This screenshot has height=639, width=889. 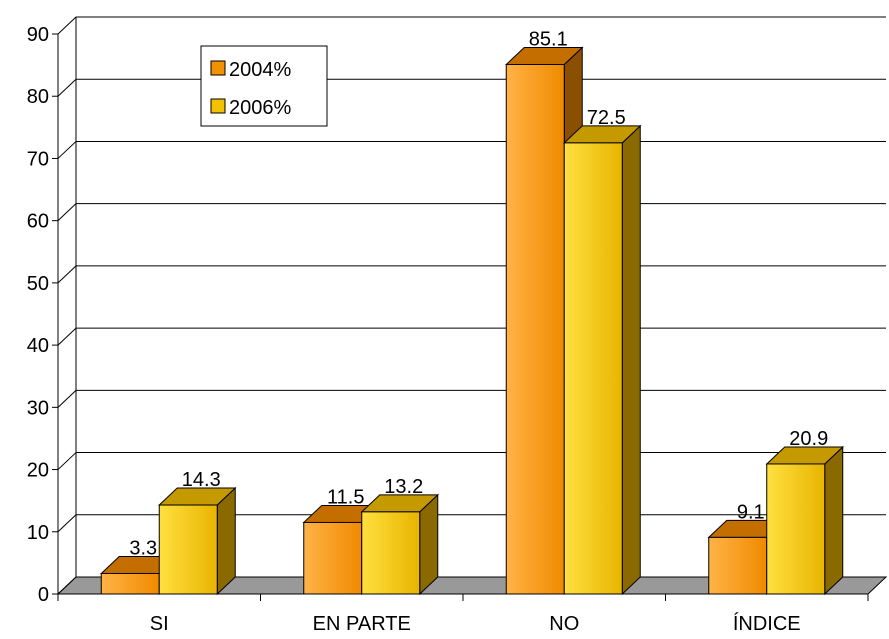 What do you see at coordinates (403, 487) in the screenshot?
I see `data-label: 13.2` at bounding box center [403, 487].